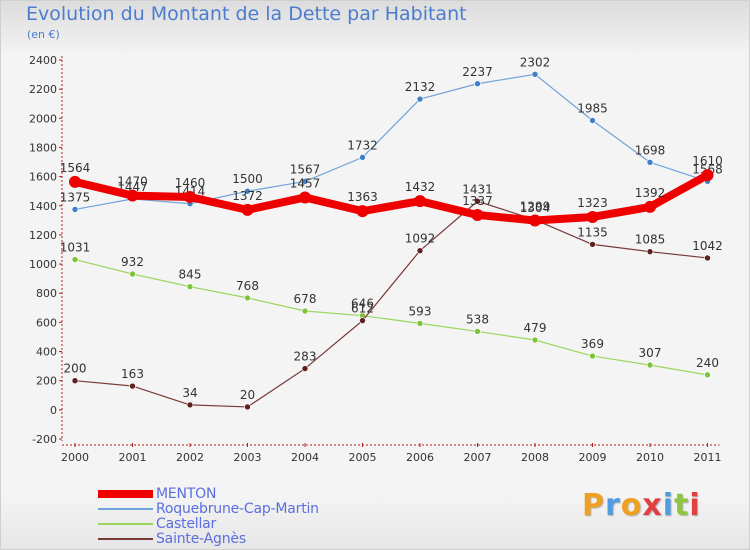 The height and width of the screenshot is (550, 750). I want to click on x-tick-label: 2010, so click(650, 457).